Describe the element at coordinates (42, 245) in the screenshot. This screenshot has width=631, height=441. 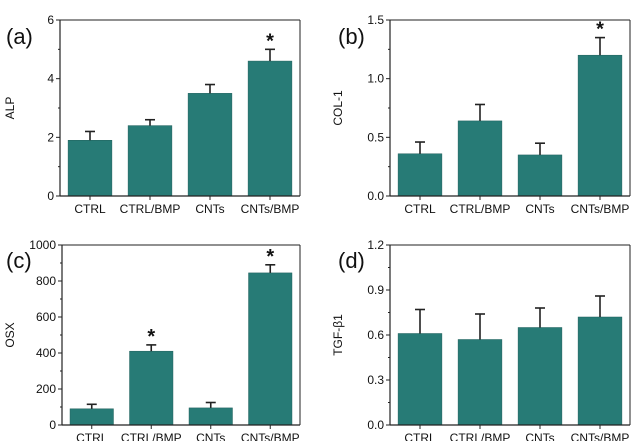
I see `y-tick-label: 1000` at that location.